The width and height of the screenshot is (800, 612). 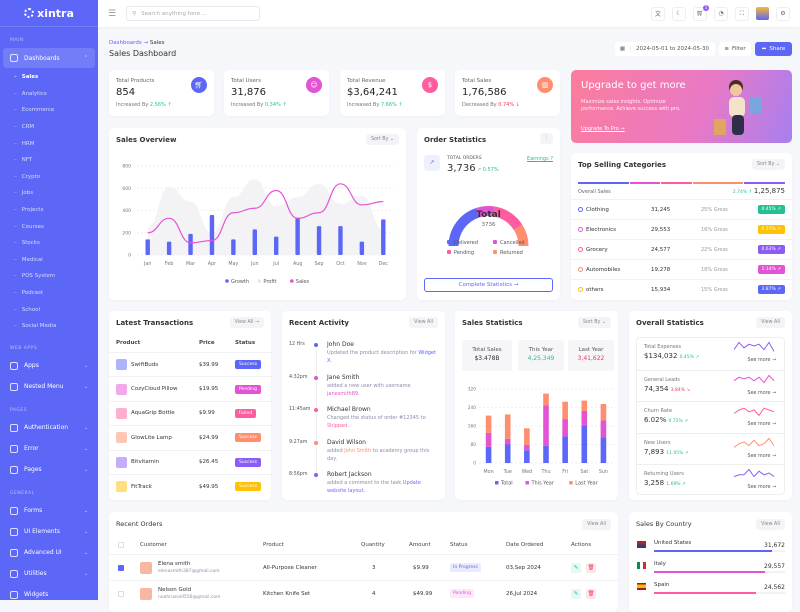 I want to click on table-row: GlowLite Lamp $24.99 Success, so click(x=190, y=437).